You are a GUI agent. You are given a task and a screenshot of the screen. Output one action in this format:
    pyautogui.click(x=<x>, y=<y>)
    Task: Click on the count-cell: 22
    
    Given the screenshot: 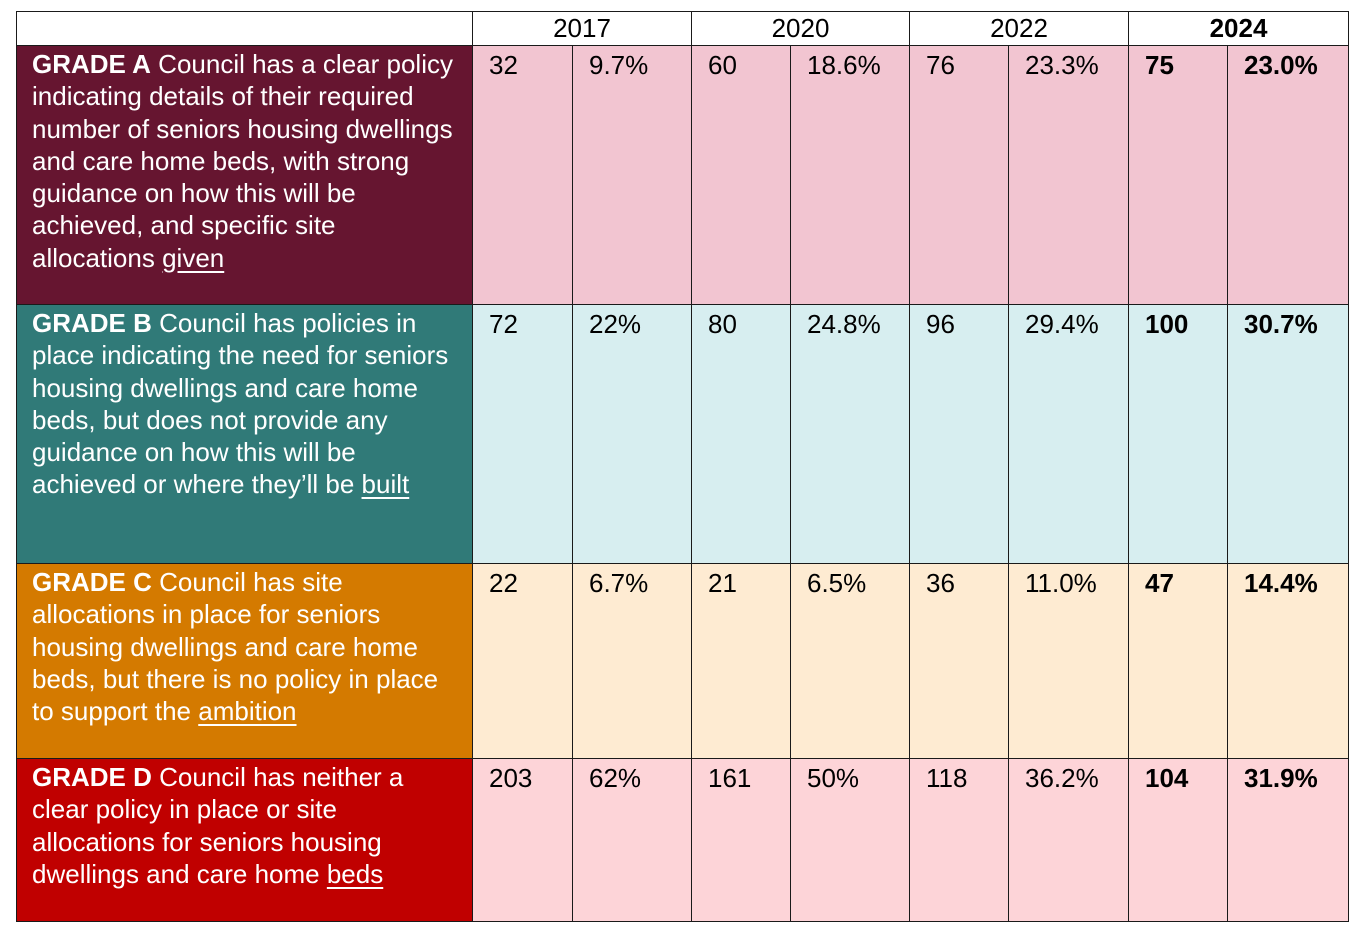 What is the action you would take?
    pyautogui.click(x=522, y=661)
    